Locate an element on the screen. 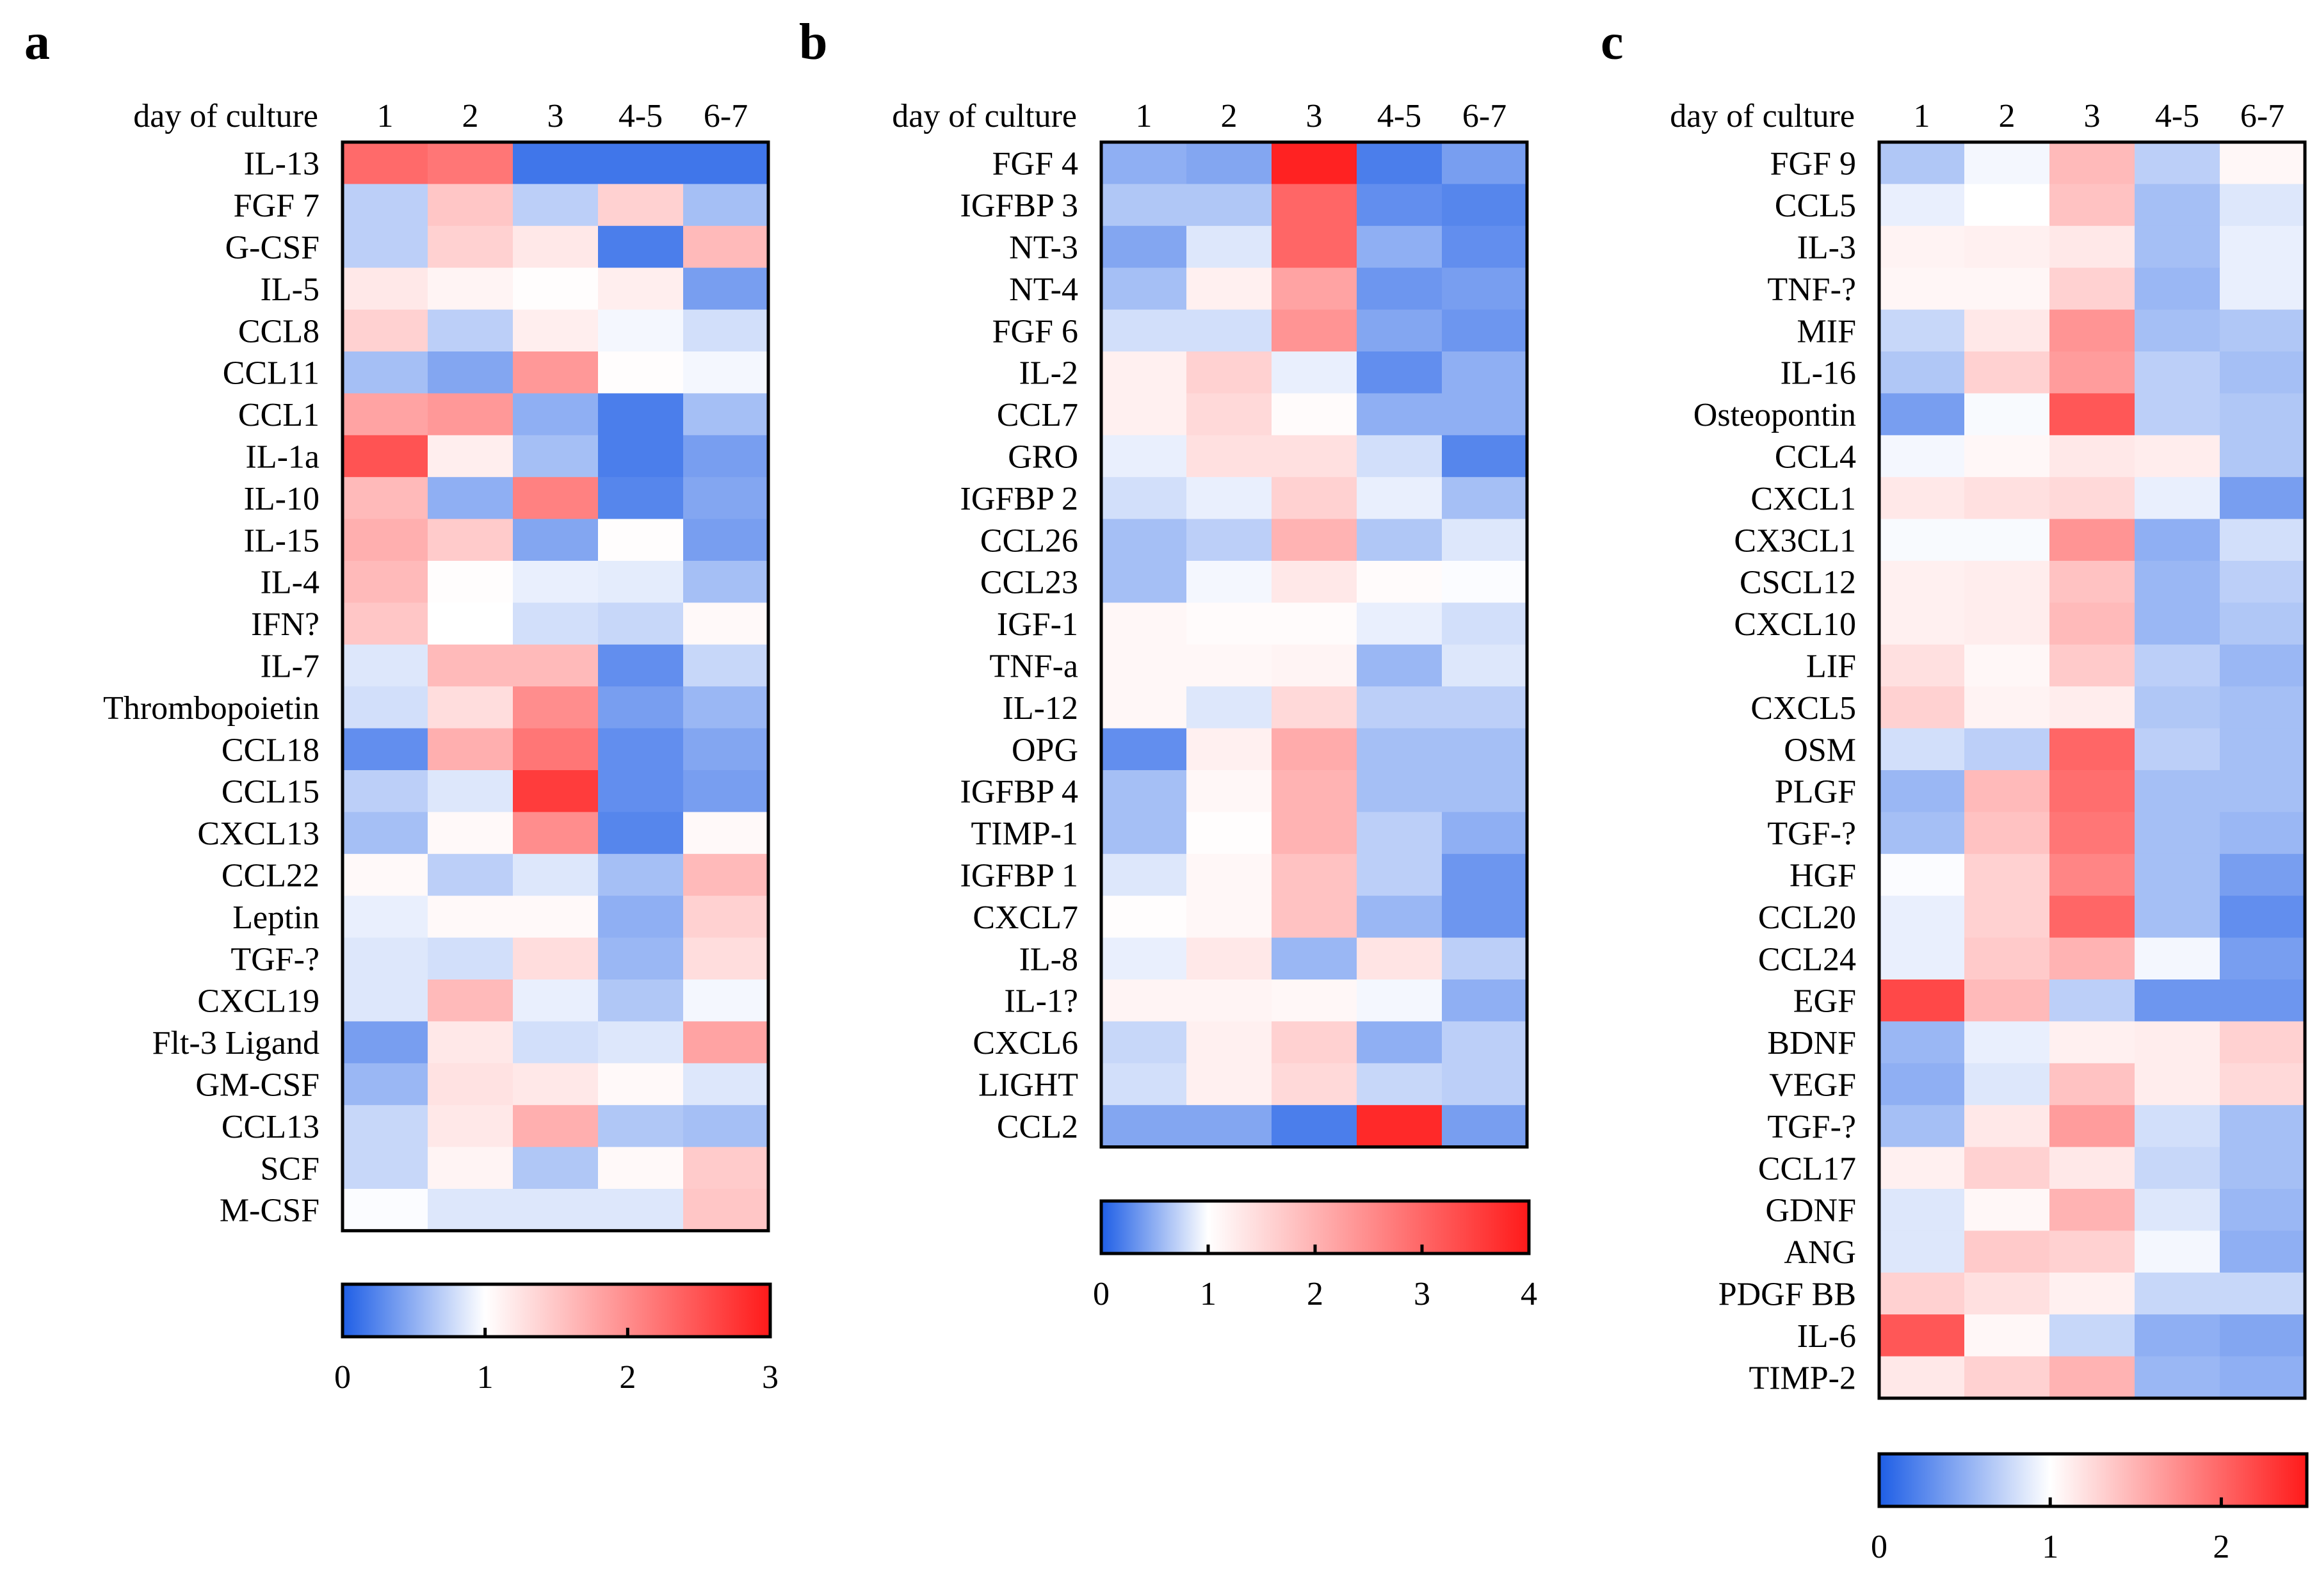 This screenshot has height=1596, width=2319. row-label: IL-15 is located at coordinates (281, 540).